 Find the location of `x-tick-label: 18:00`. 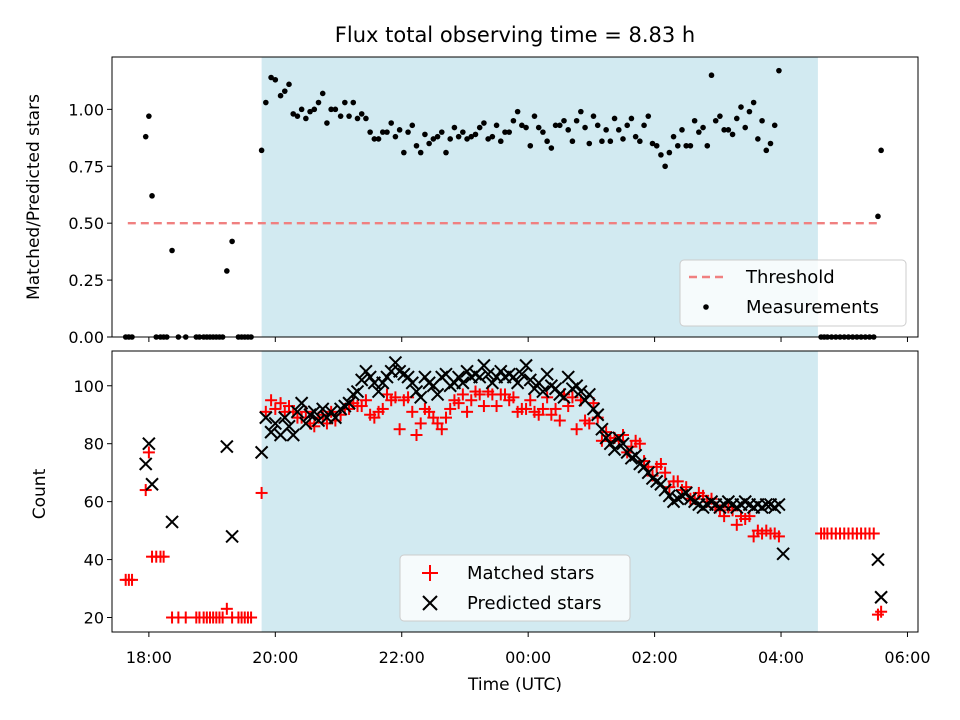

x-tick-label: 18:00 is located at coordinates (149, 657).